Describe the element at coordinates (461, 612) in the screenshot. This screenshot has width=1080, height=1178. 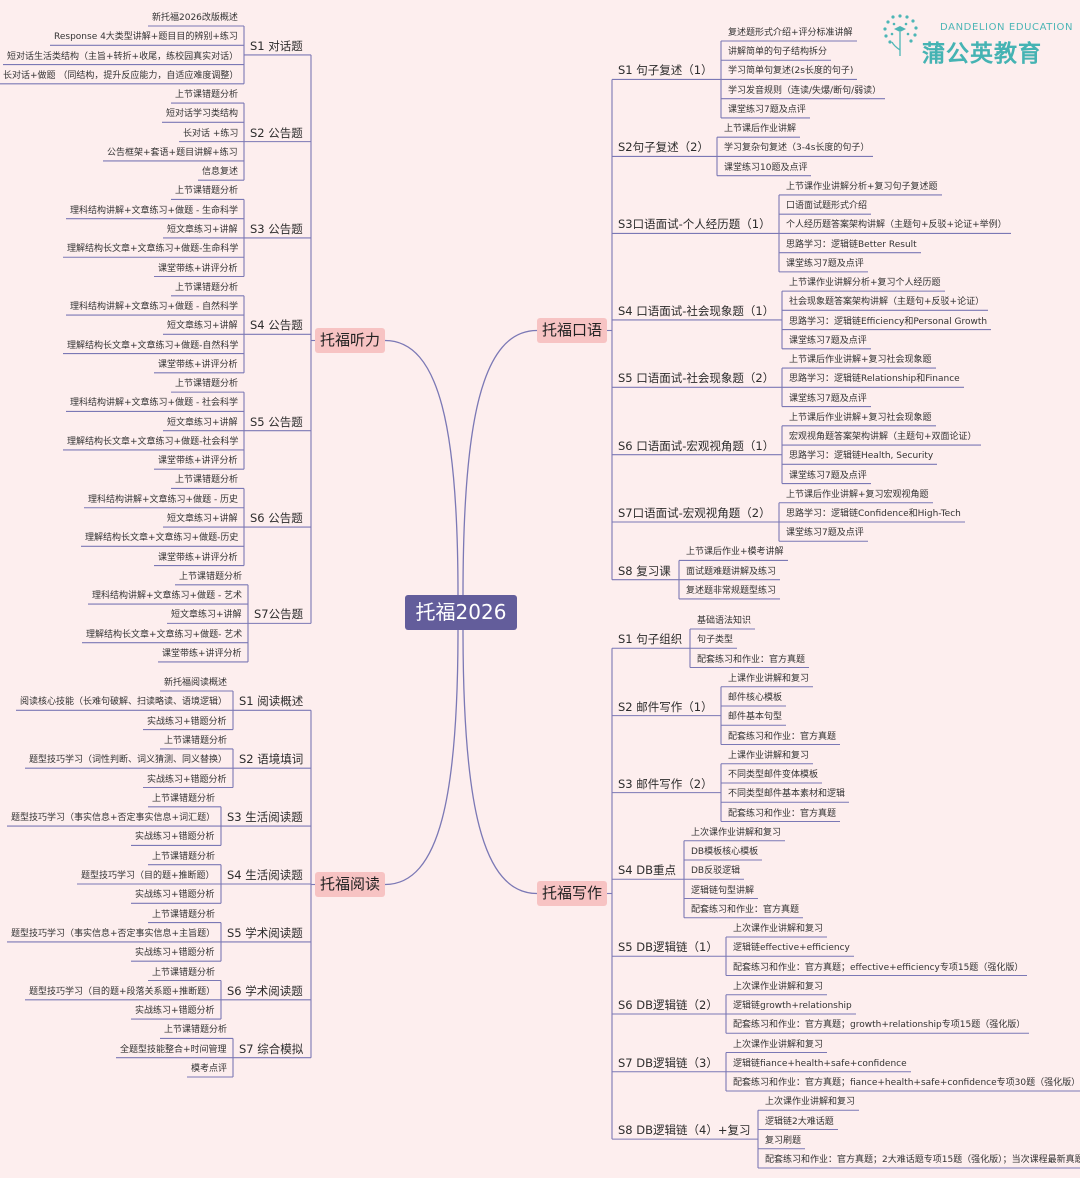
I see `root-node: 托福2026` at that location.